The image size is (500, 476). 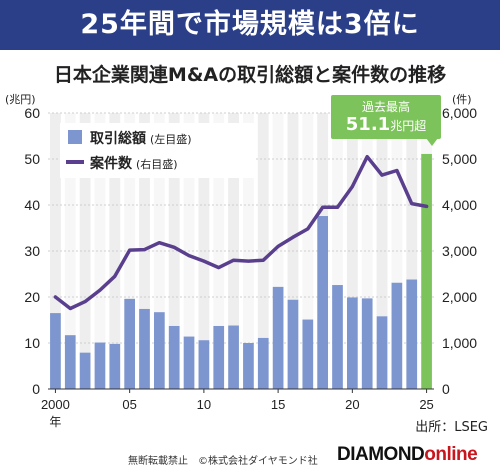 I want to click on callout-value: 51.1, so click(x=368, y=124).